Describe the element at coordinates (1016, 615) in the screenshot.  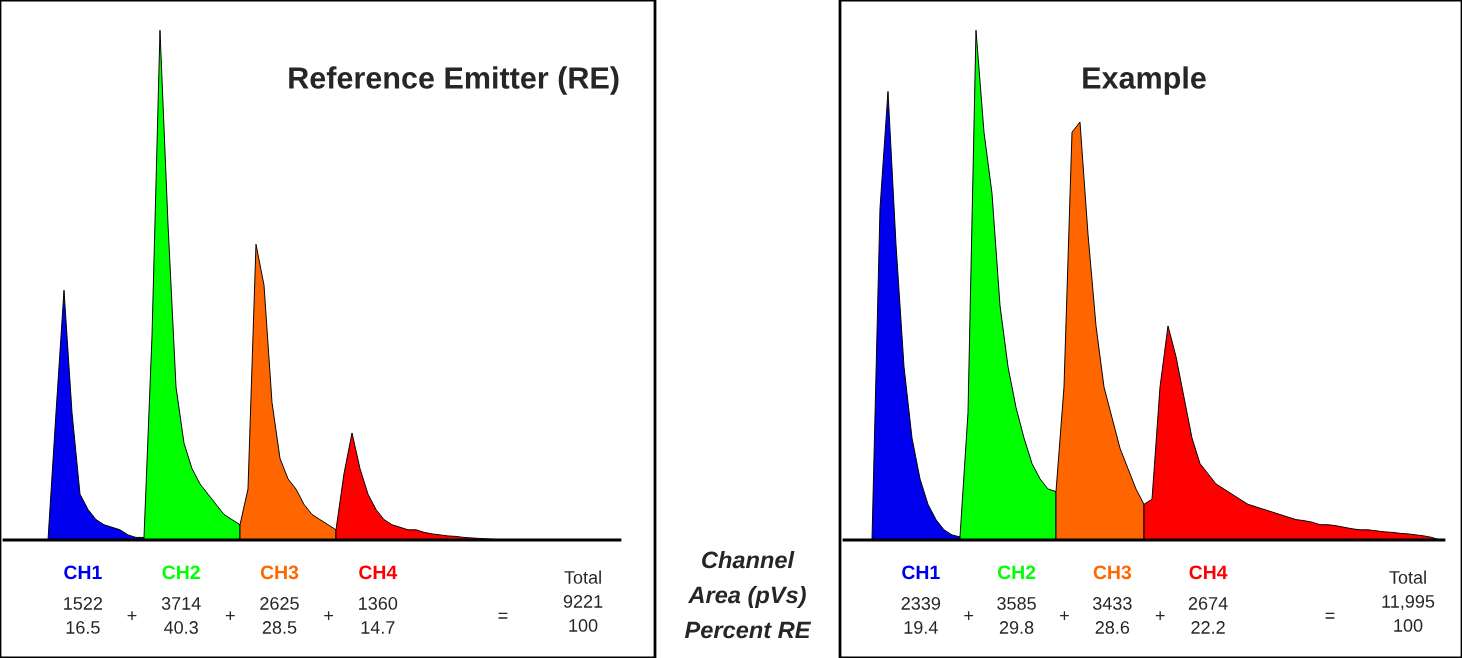
I see `text: 3585 29.8` at that location.